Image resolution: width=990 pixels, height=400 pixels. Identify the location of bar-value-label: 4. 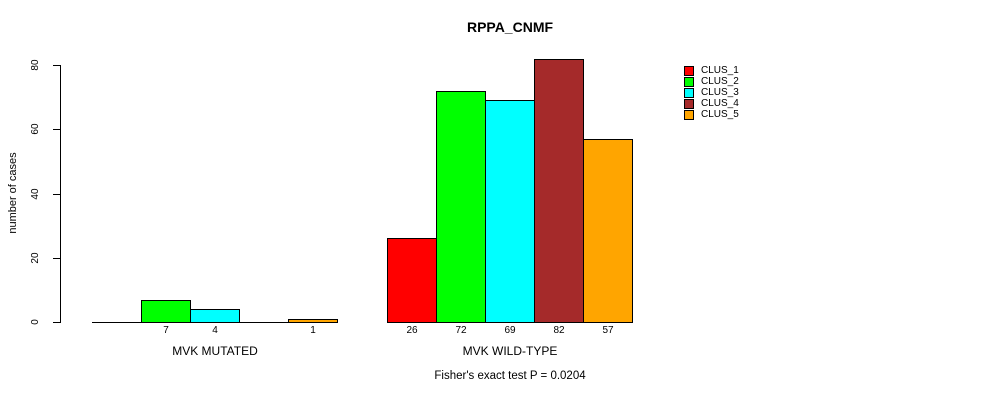
(215, 330).